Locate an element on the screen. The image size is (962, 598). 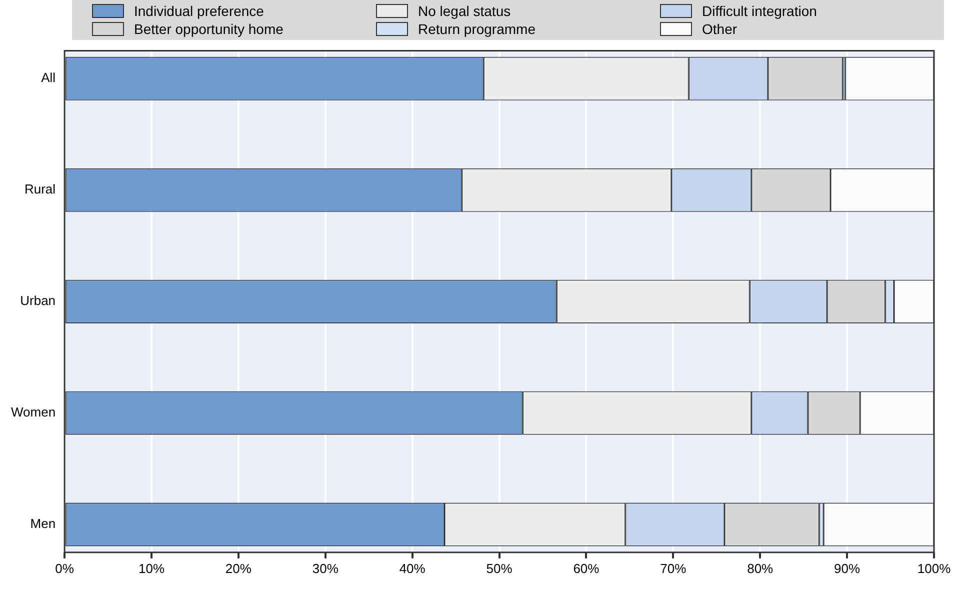
x-tick-label: 80% is located at coordinates (760, 568).